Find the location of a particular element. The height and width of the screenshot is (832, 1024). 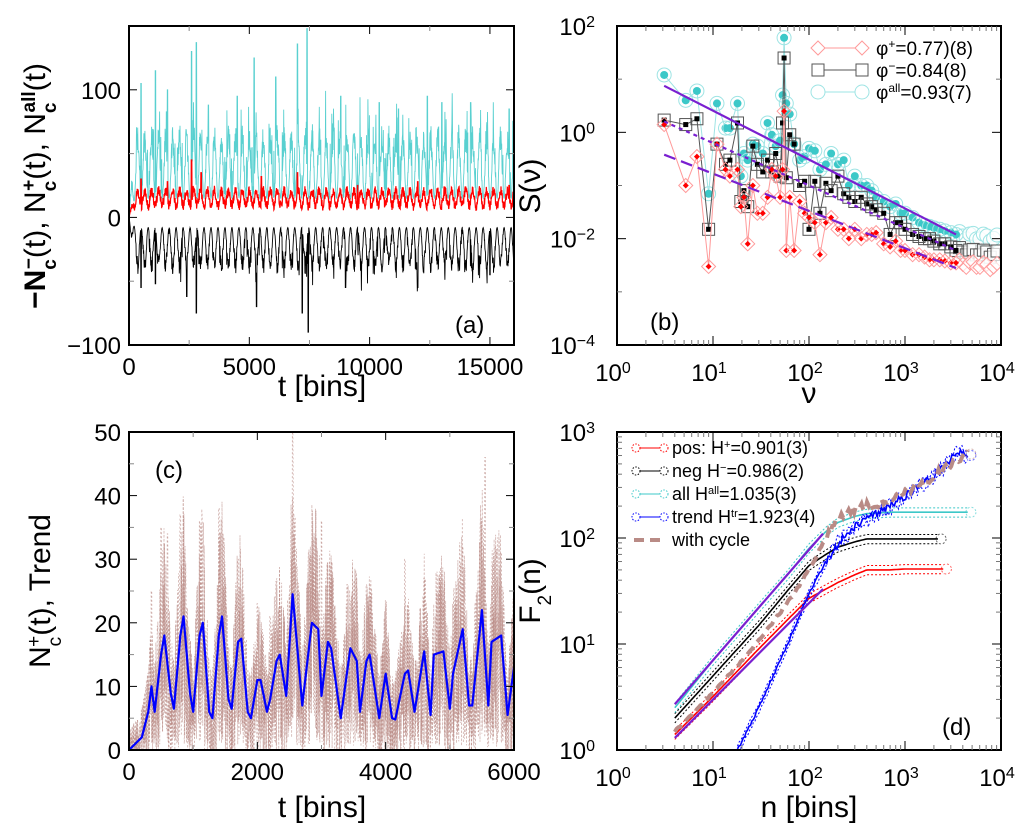

x-tick-label: 6000 is located at coordinates (513, 772).